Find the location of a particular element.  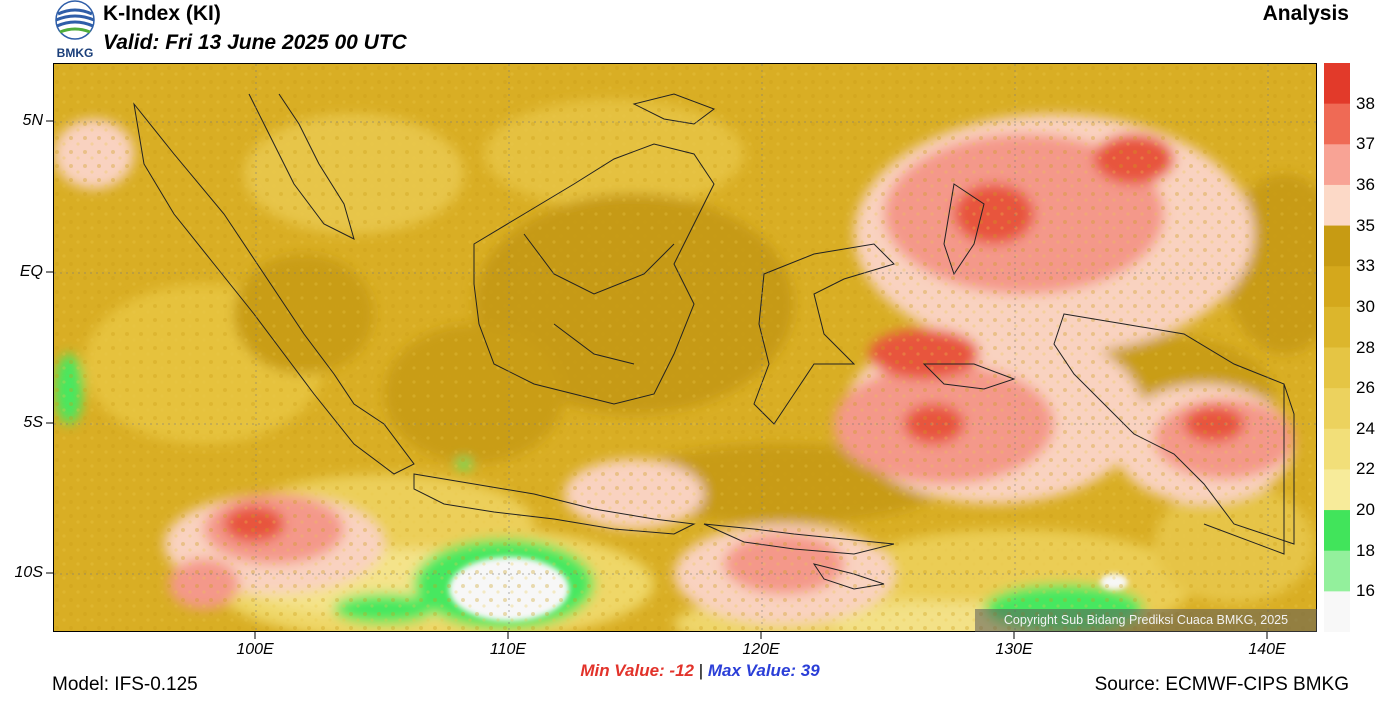

legend-label: 22 is located at coordinates (1365, 469).